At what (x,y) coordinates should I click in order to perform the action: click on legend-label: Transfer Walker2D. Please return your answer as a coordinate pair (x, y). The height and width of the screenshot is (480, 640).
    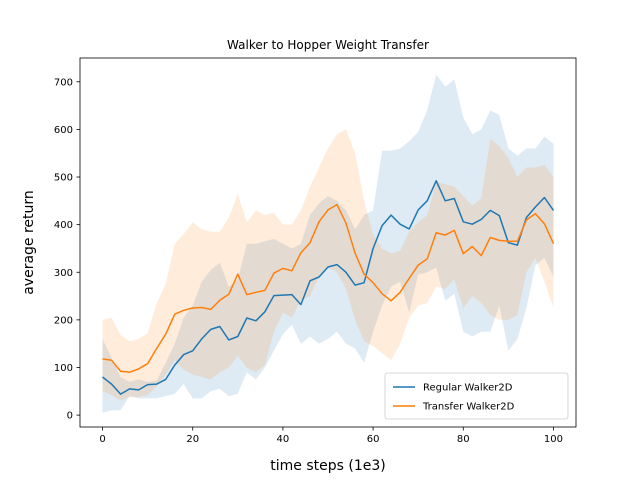
    Looking at the image, I should click on (468, 407).